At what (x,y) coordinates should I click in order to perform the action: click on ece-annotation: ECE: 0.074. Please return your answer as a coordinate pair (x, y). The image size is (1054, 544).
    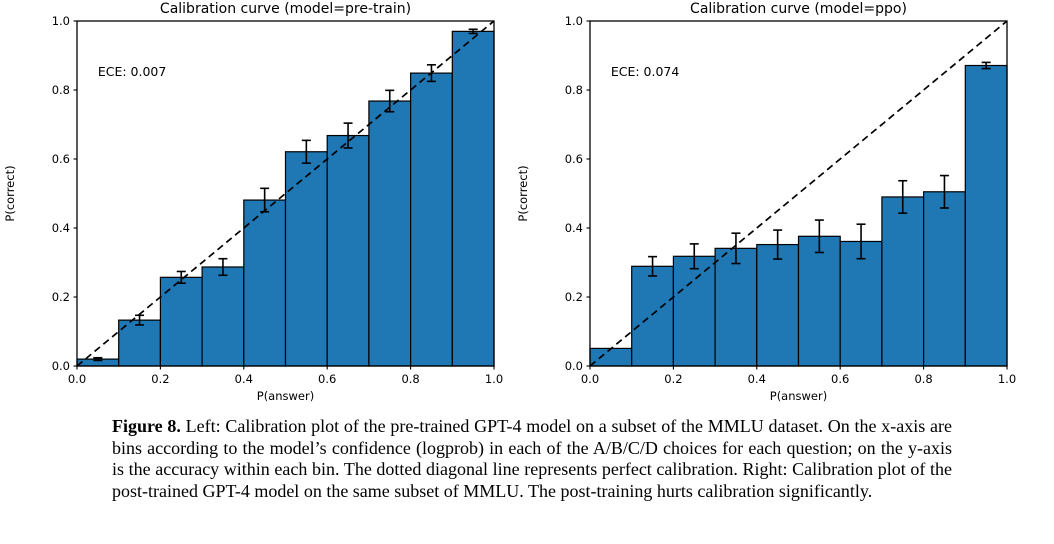
    Looking at the image, I should click on (645, 71).